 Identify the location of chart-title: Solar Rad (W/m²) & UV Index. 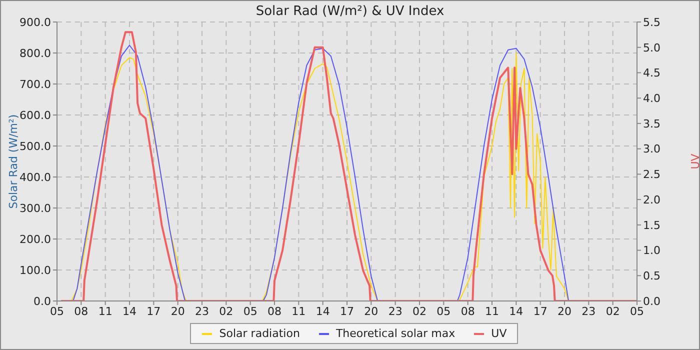
(350, 11).